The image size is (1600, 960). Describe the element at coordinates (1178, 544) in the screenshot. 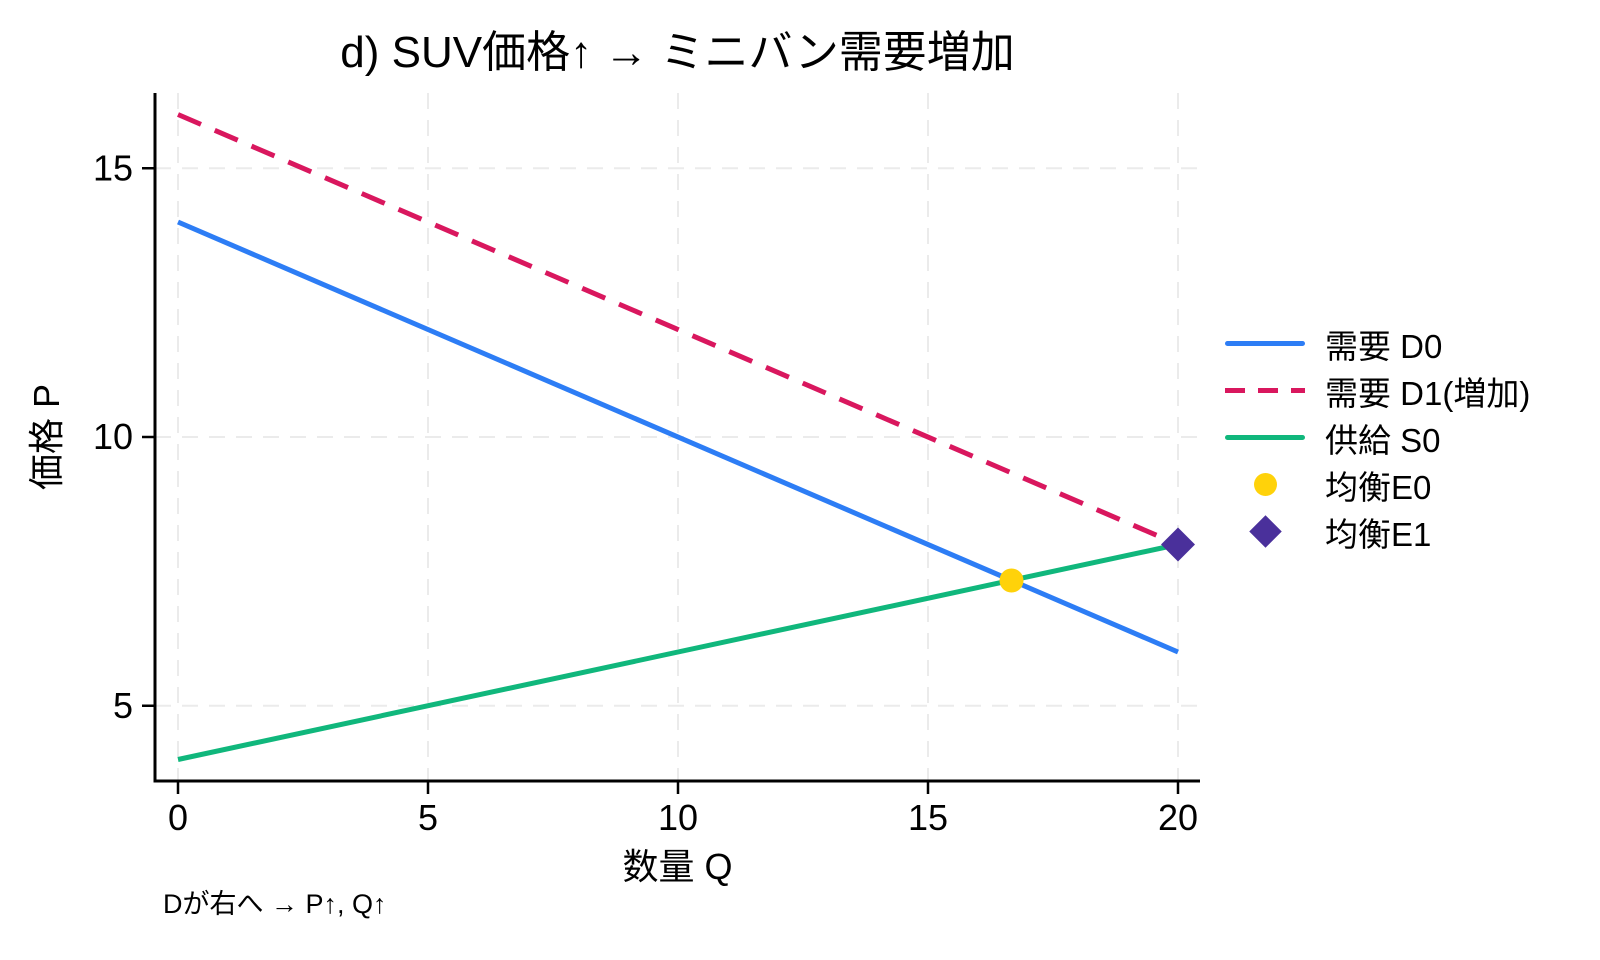

I see `marker-e1` at that location.